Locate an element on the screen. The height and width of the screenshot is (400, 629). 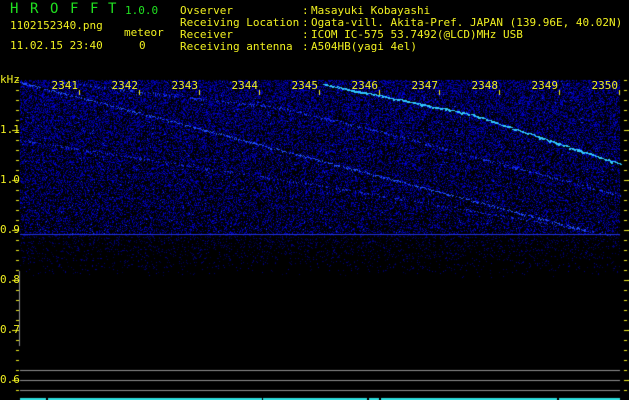
freq-tick-label: 0.9 is located at coordinates (10, 229).